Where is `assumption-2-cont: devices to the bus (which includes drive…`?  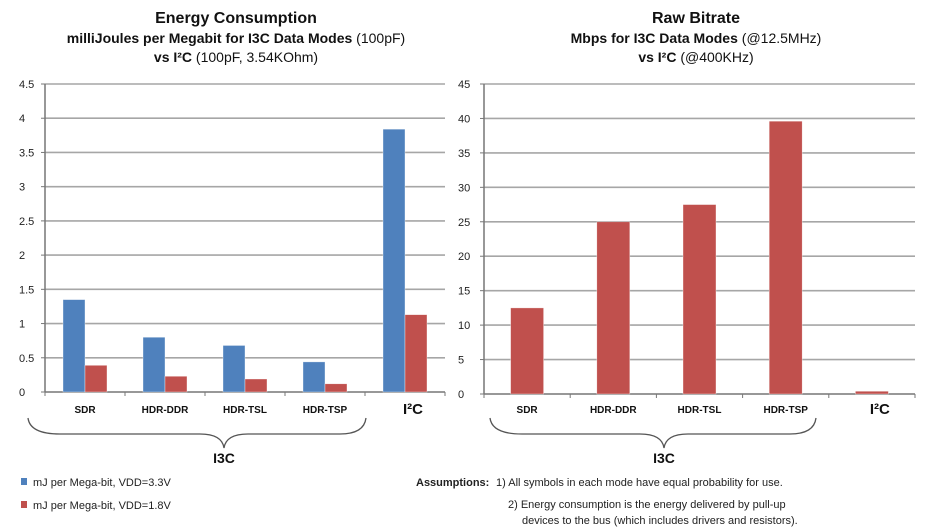
assumption-2-cont: devices to the bus (which includes drive… is located at coordinates (660, 521).